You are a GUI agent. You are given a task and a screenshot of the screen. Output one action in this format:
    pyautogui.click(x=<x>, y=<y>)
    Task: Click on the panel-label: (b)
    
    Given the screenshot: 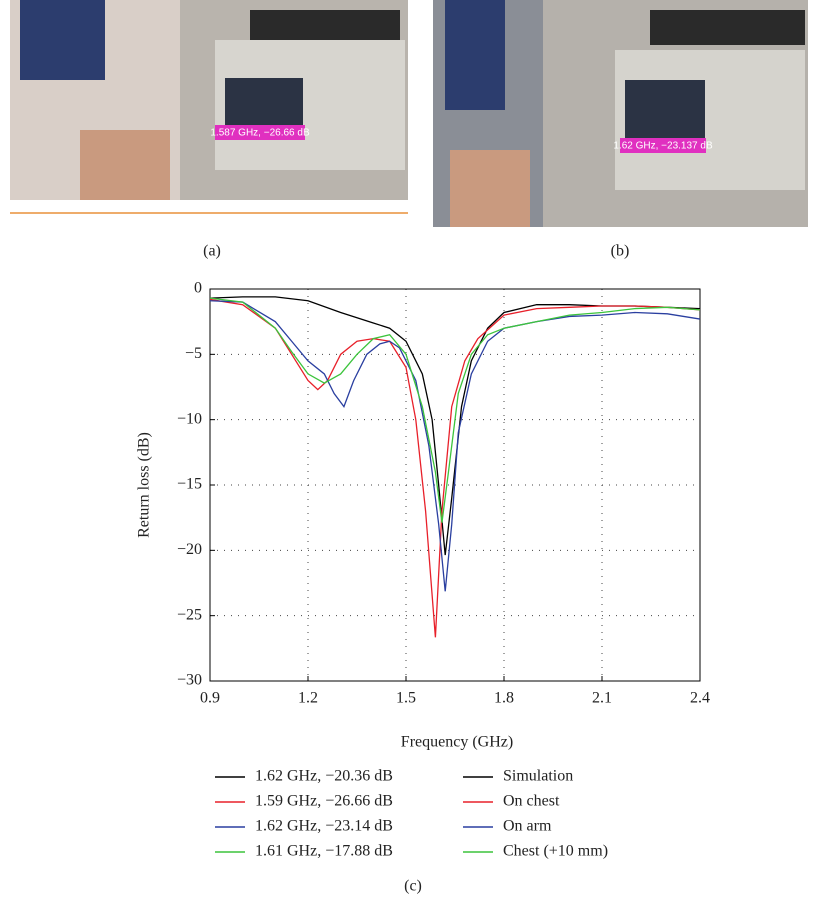 What is the action you would take?
    pyautogui.click(x=620, y=251)
    